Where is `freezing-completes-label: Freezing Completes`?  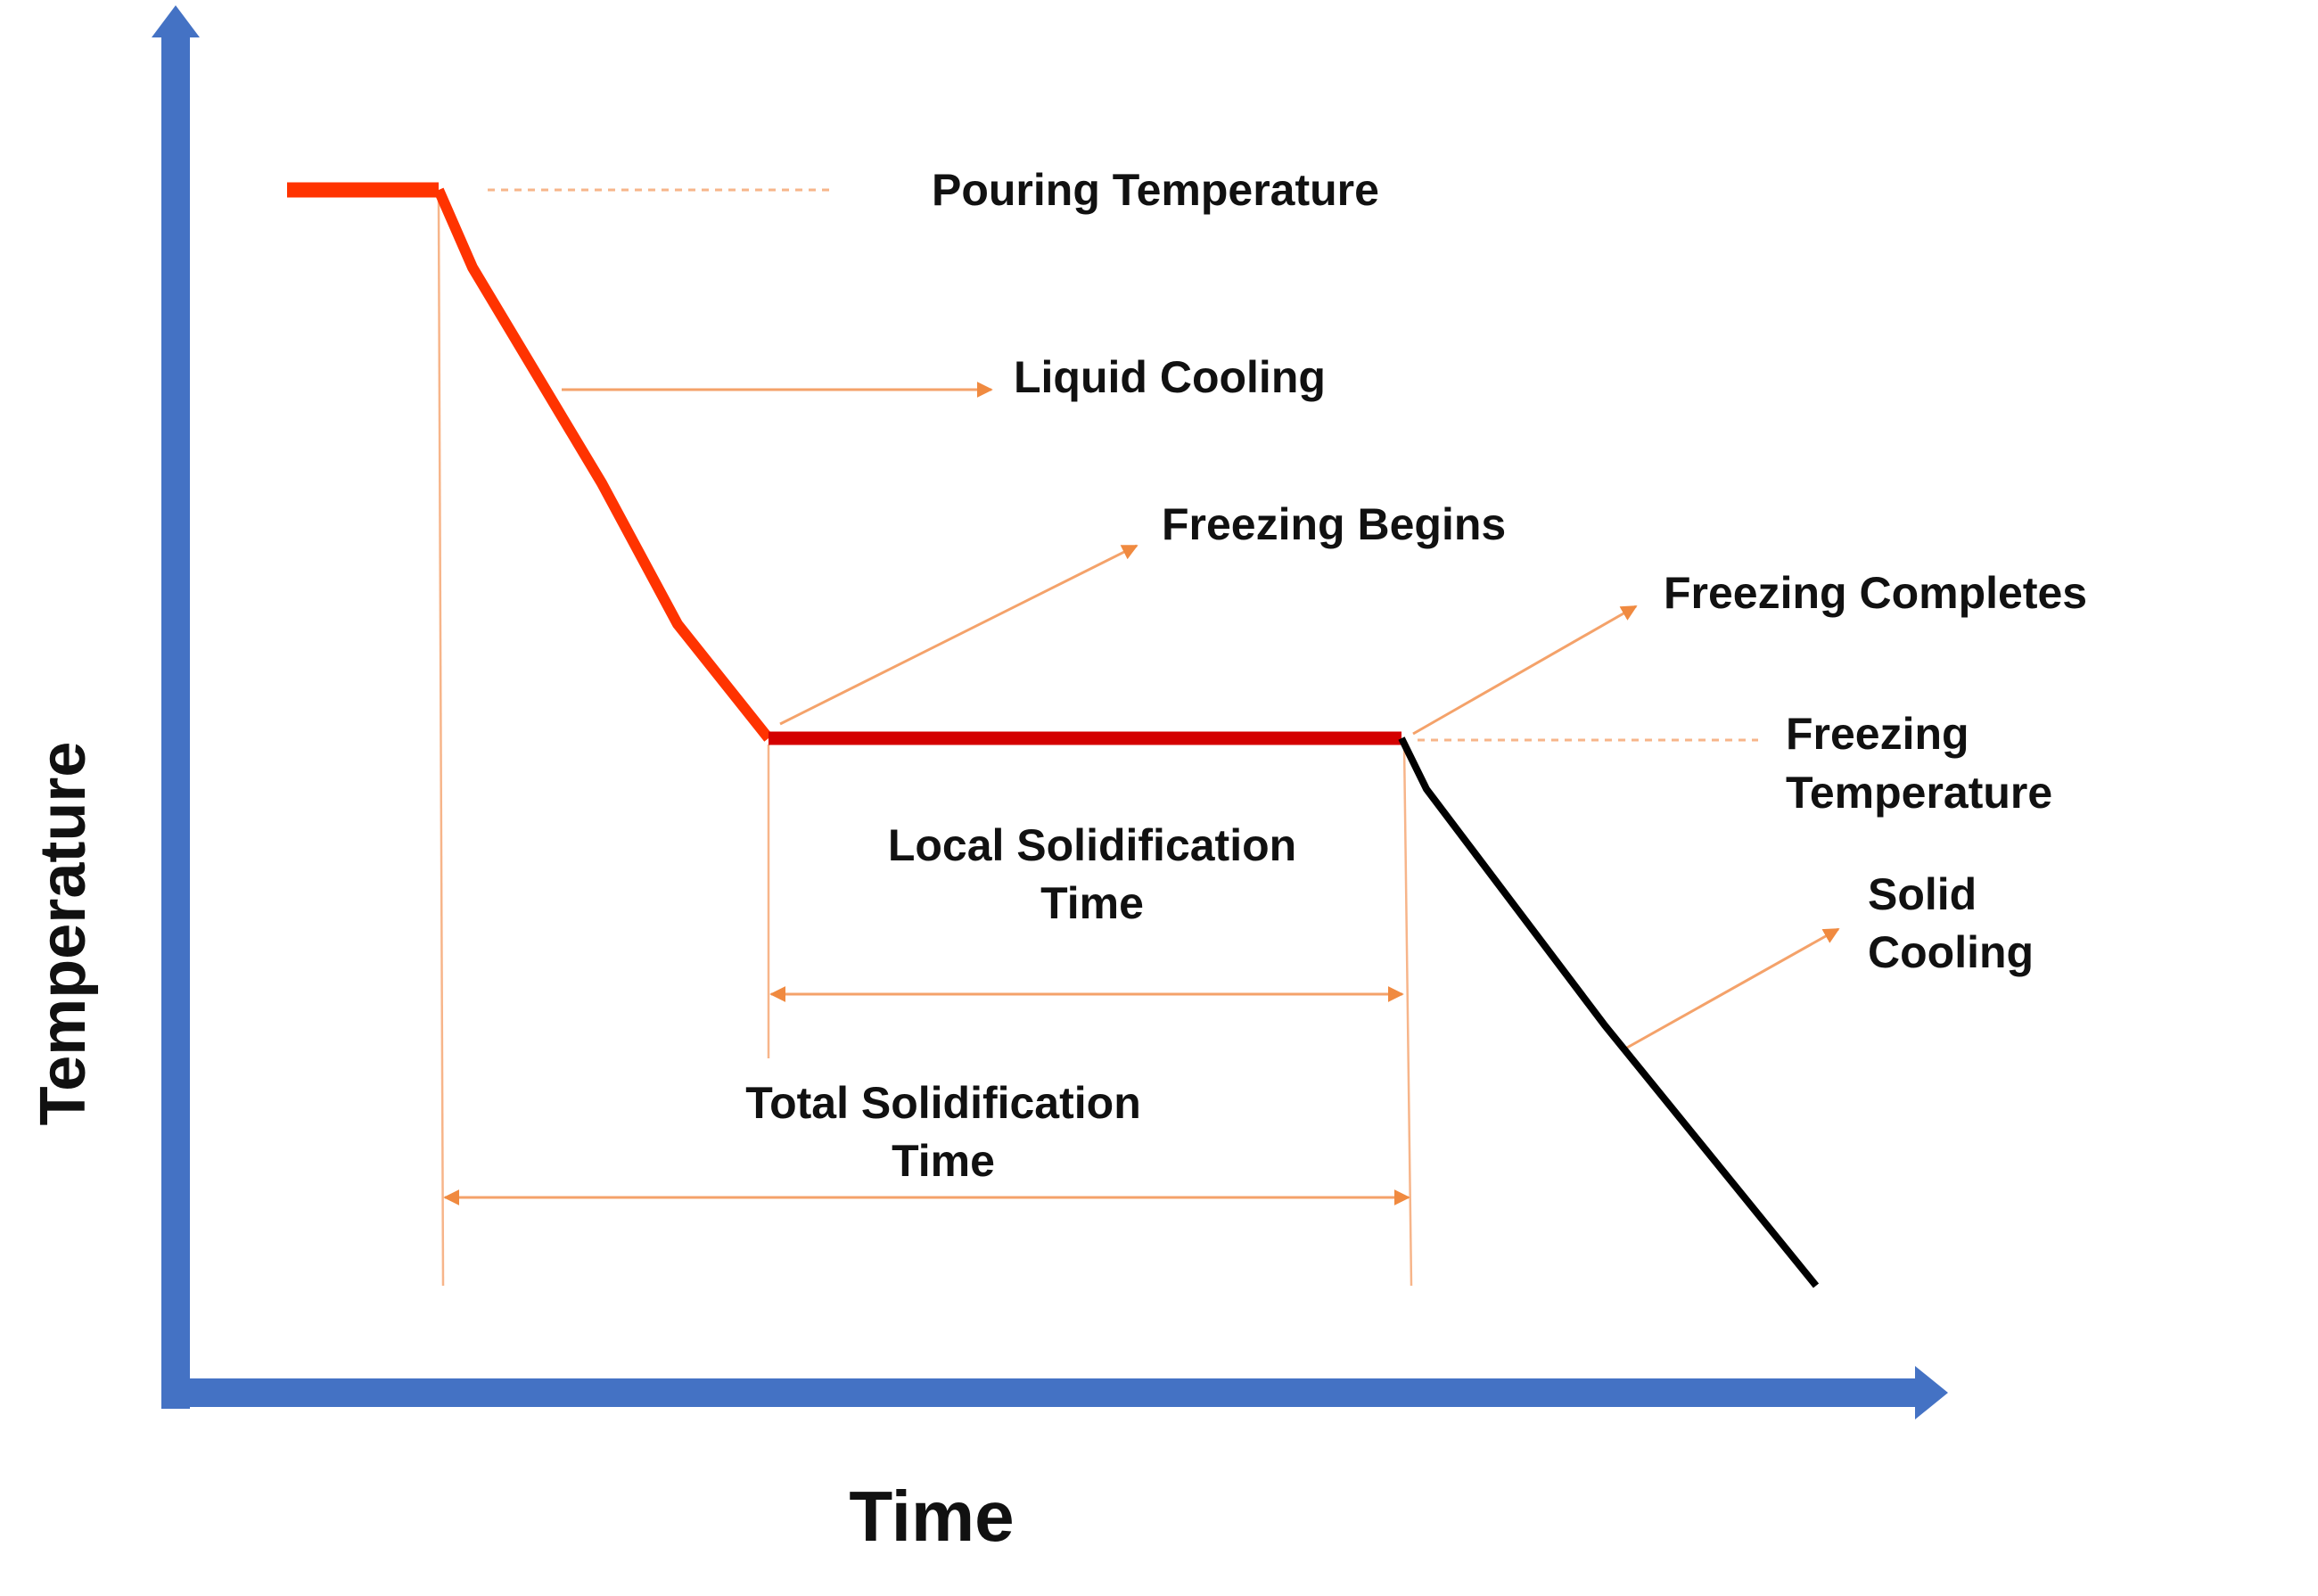 freezing-completes-label: Freezing Completes is located at coordinates (1875, 593).